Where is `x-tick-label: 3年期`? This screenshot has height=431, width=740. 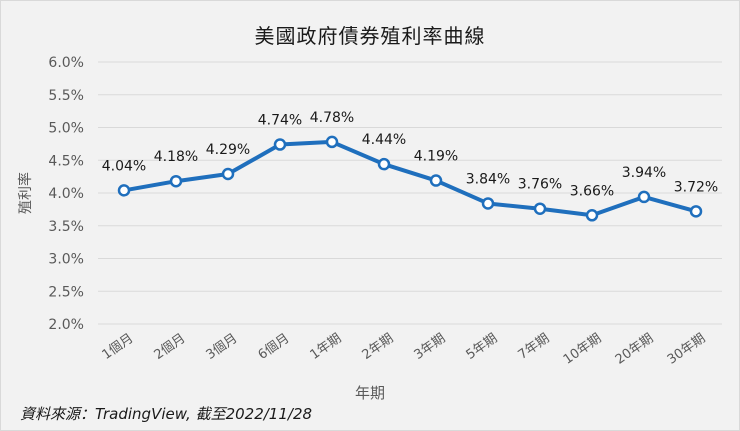 x-tick-label: 3年期 is located at coordinates (430, 347).